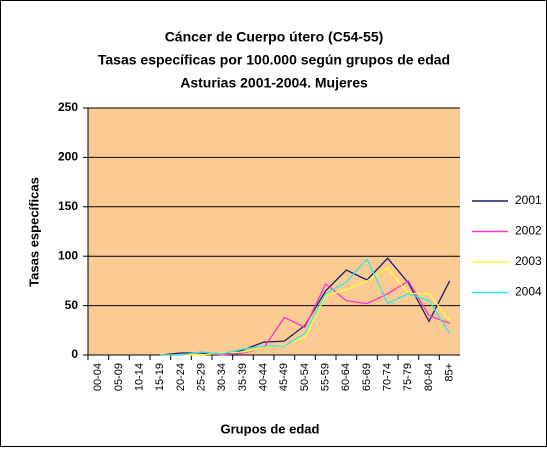 The image size is (547, 452). What do you see at coordinates (408, 377) in the screenshot?
I see `x-tick-label: 75-79` at bounding box center [408, 377].